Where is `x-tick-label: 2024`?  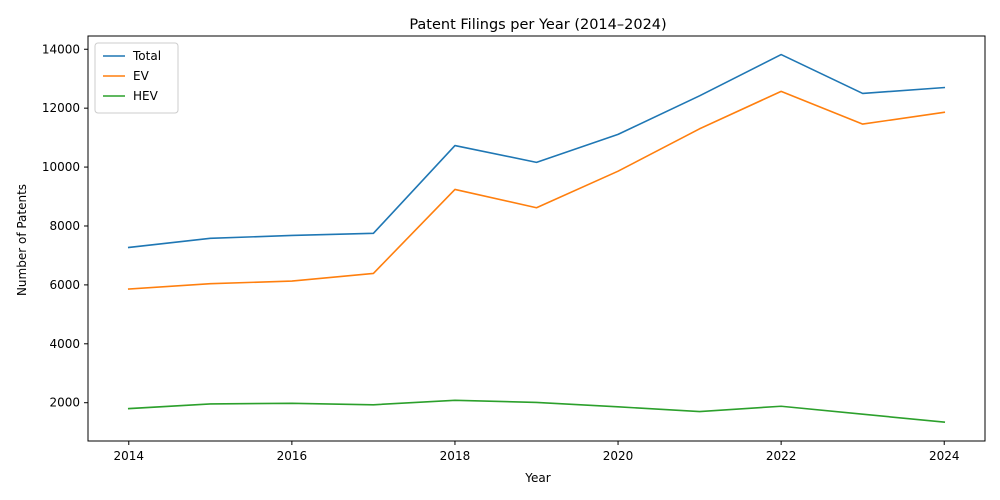
x-tick-label: 2024 is located at coordinates (944, 456).